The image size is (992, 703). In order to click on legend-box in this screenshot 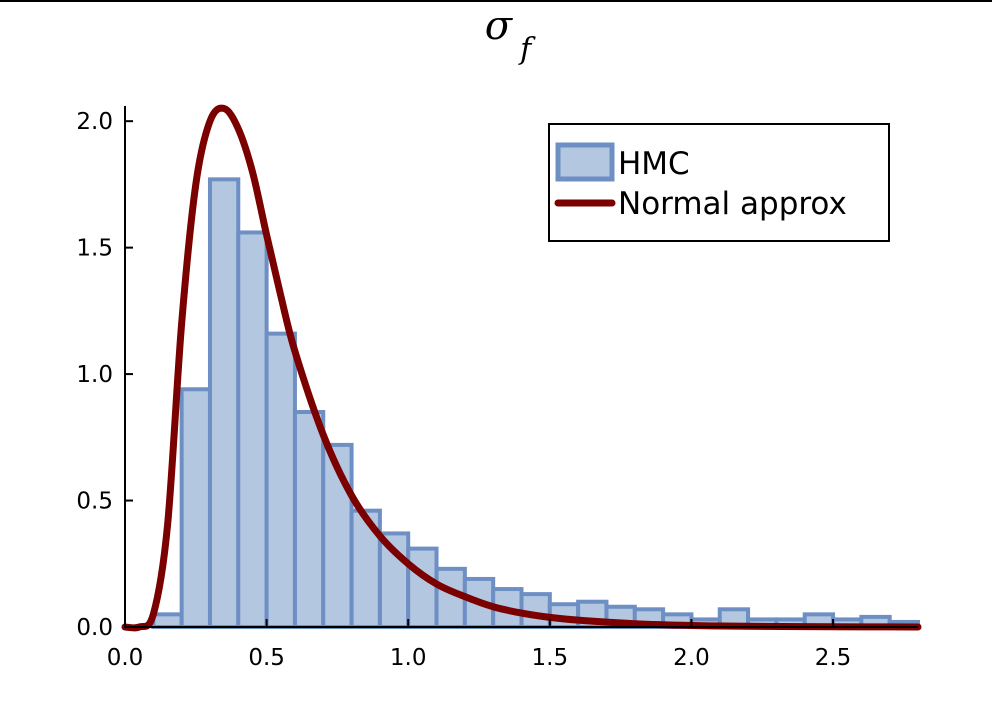, I will do `click(719, 182)`.